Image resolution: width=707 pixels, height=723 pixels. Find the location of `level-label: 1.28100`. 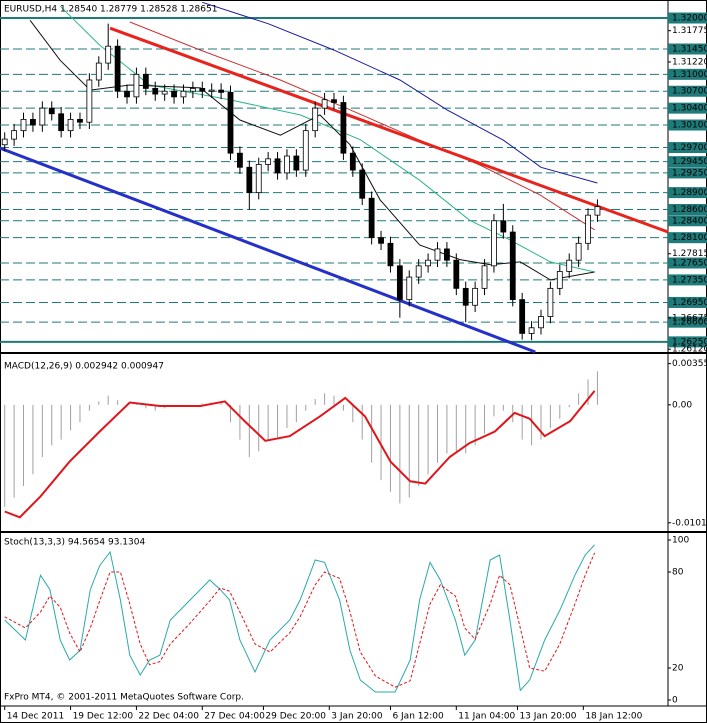

level-label: 1.28100 is located at coordinates (689, 238).